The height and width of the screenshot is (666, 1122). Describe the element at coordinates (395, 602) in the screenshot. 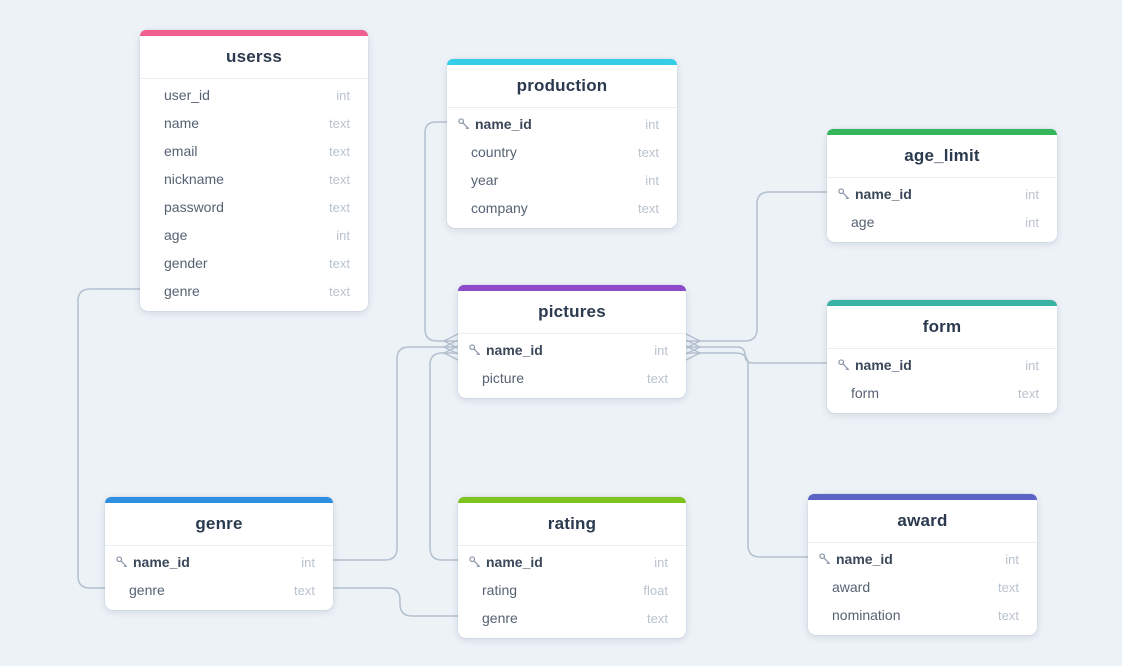

I see `relationship-line-genre.genre-rating.genre` at that location.